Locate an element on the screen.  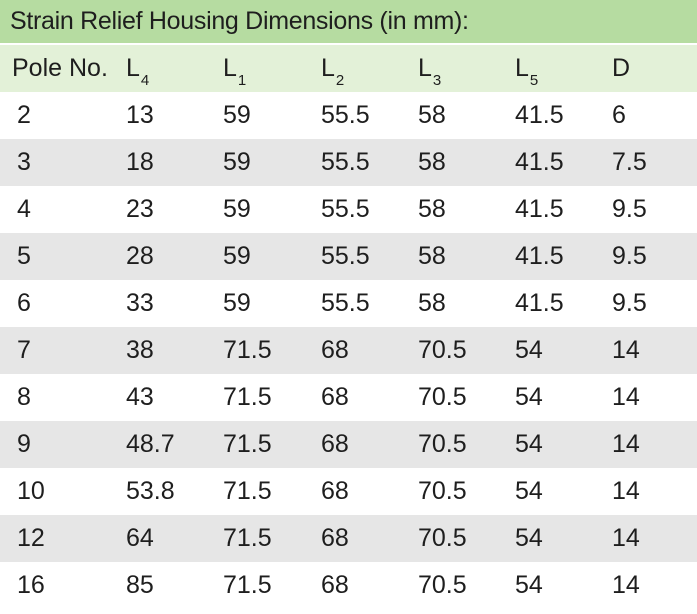
header-l1: L1 is located at coordinates (272, 71).